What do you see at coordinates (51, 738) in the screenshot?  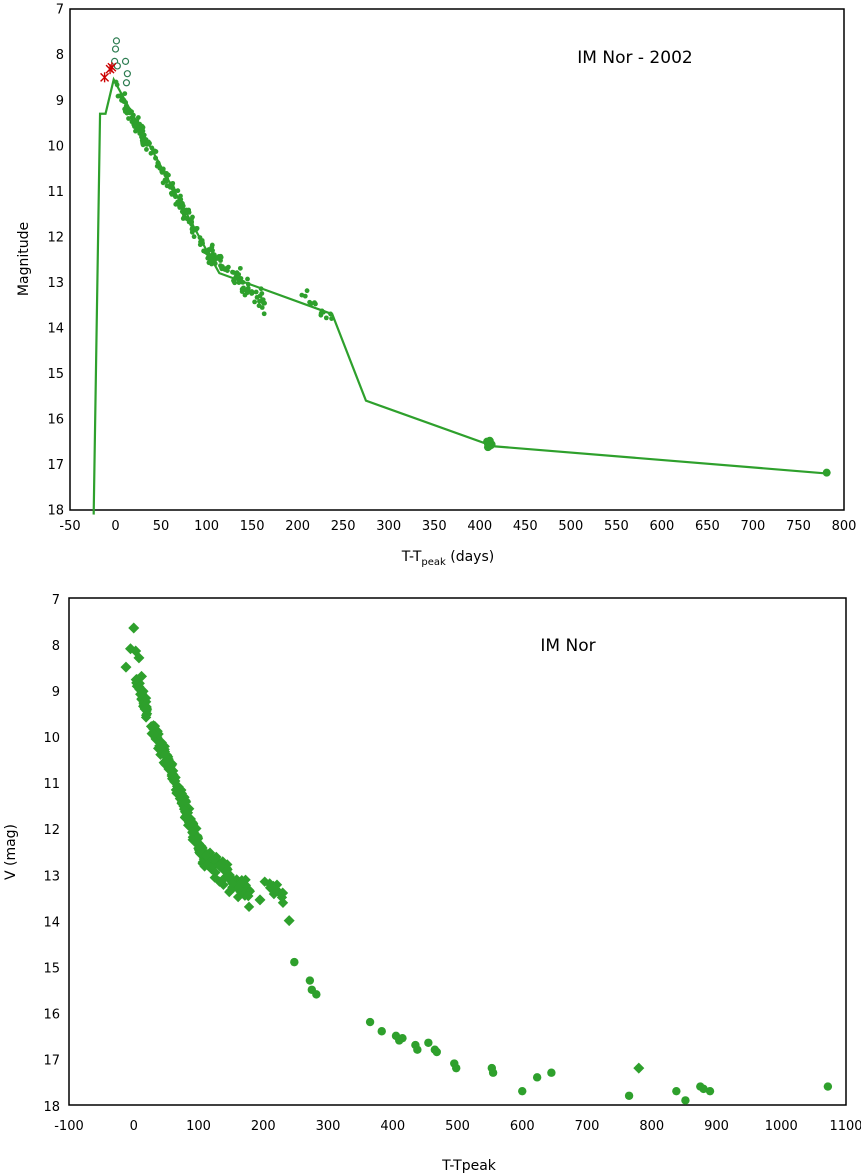 I see `y-tick-label: 10` at bounding box center [51, 738].